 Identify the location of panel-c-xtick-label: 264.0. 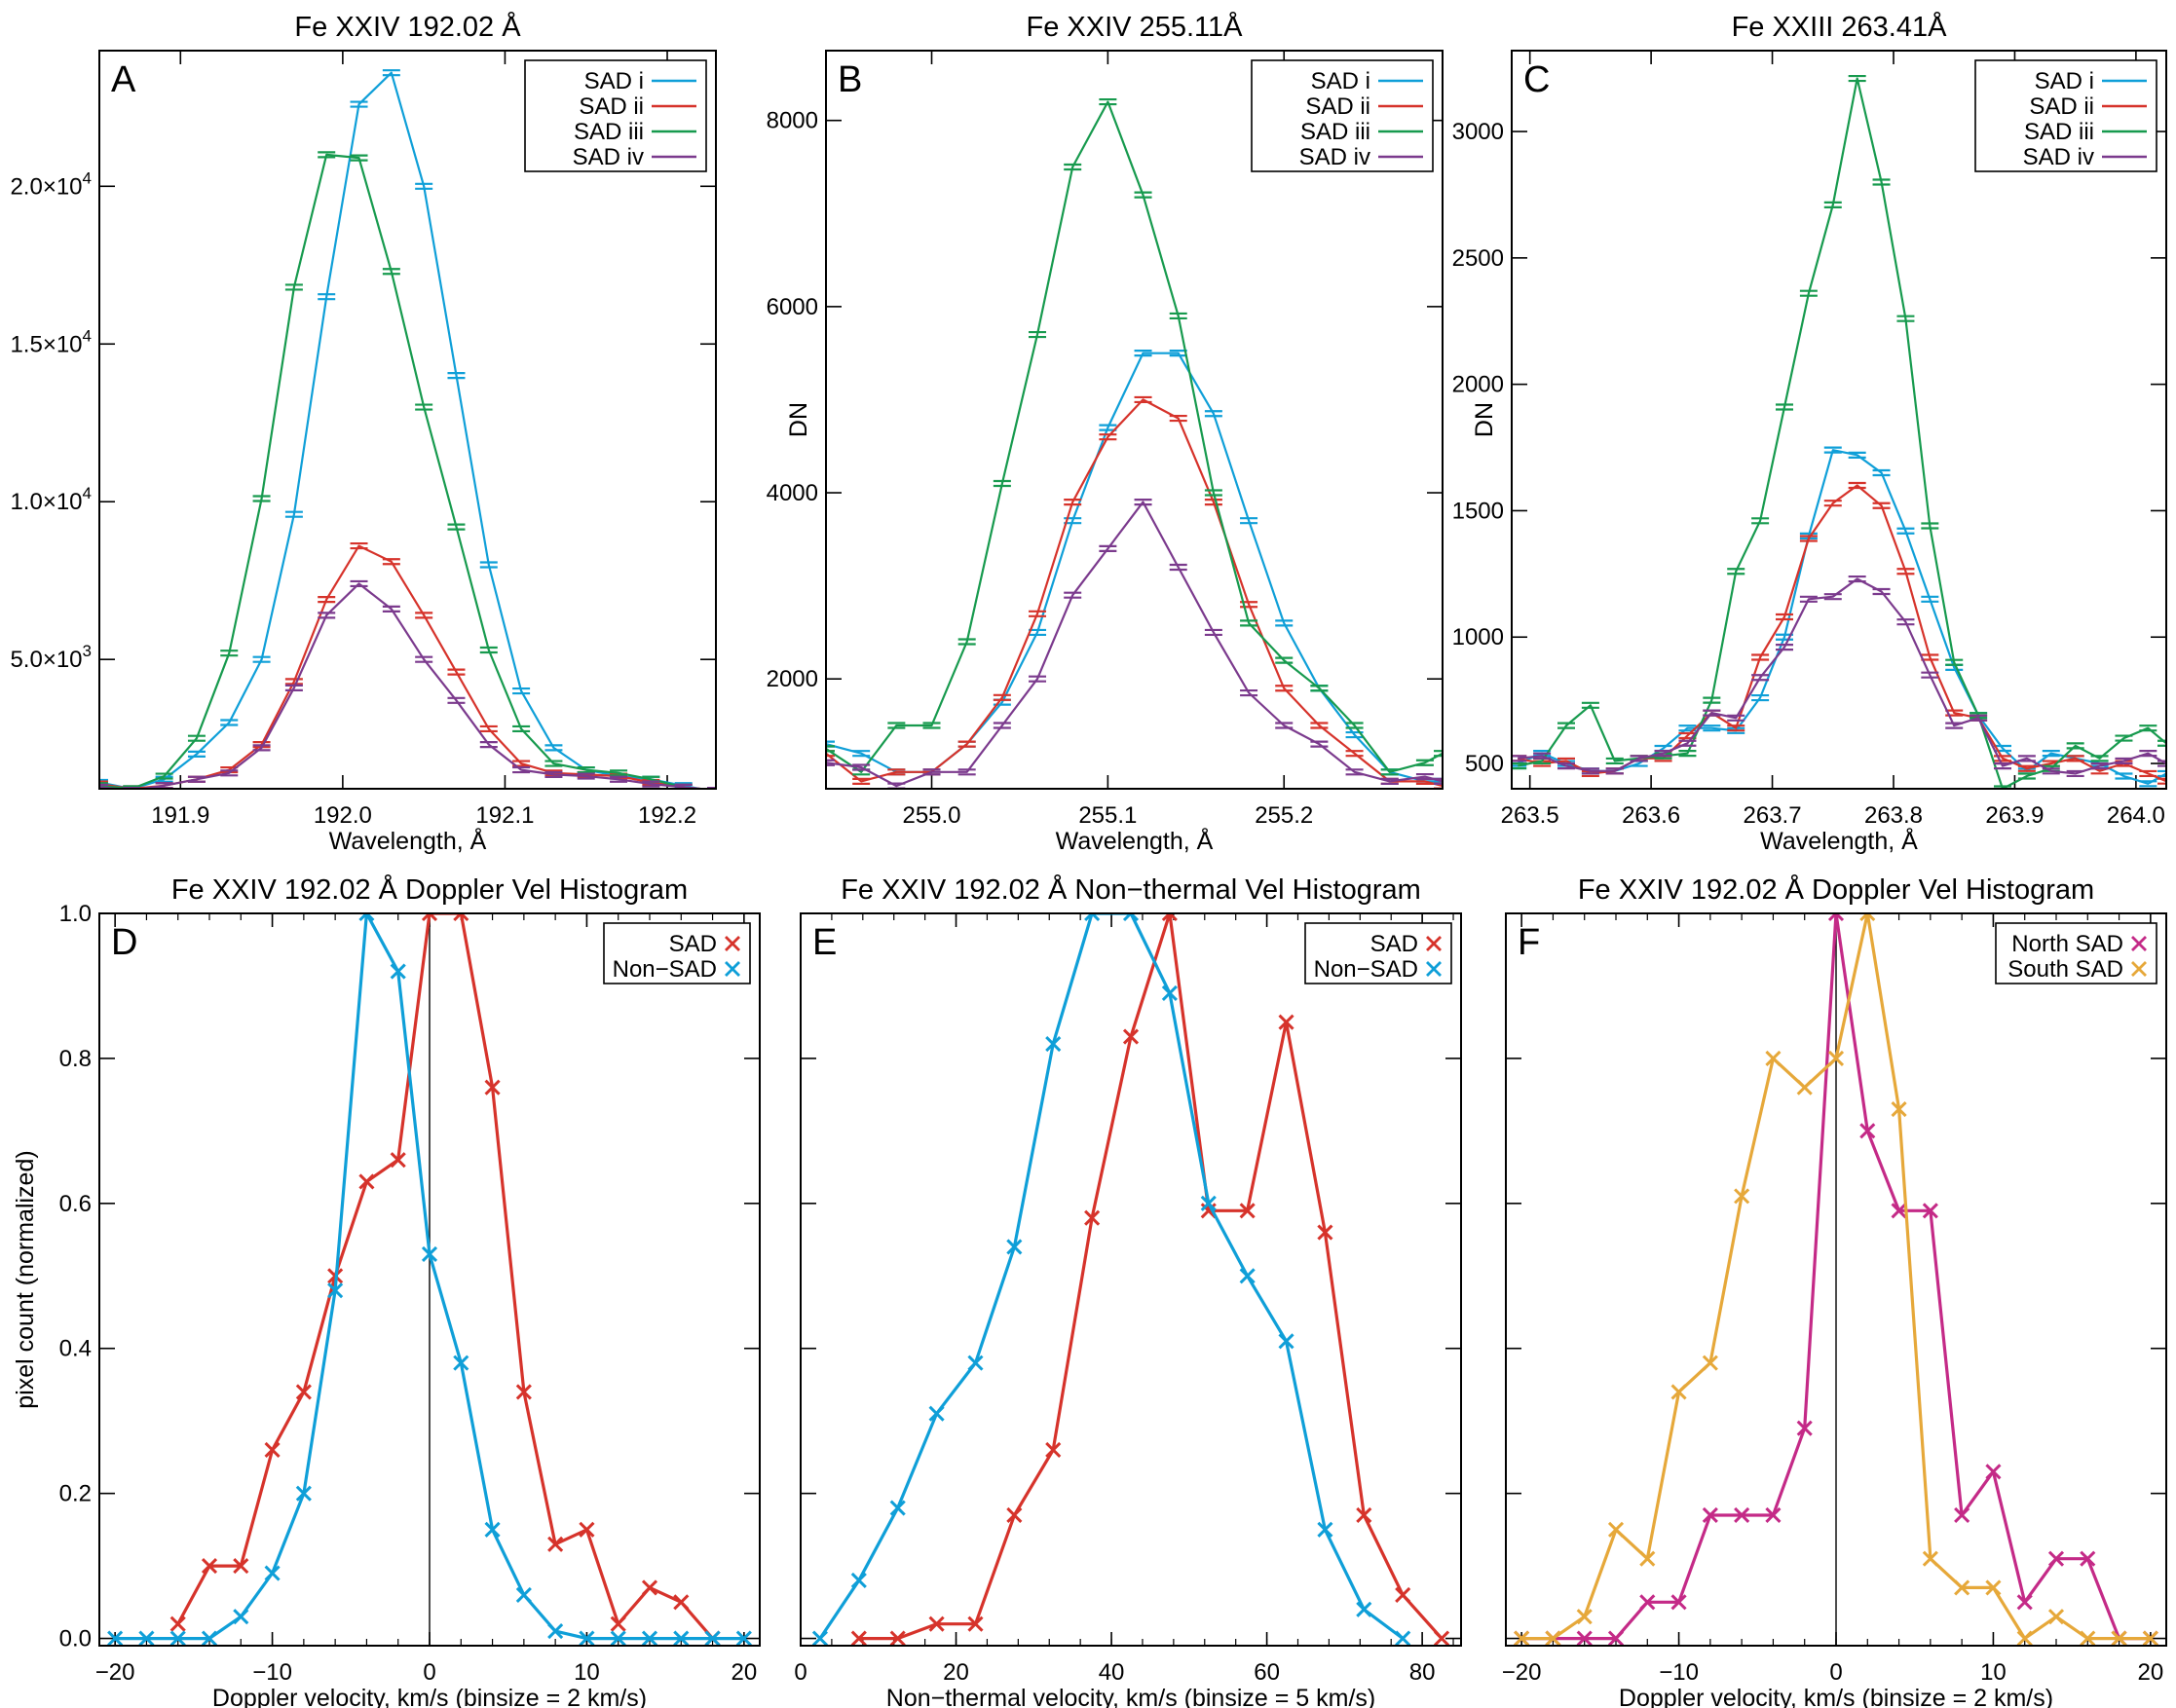
(2136, 815).